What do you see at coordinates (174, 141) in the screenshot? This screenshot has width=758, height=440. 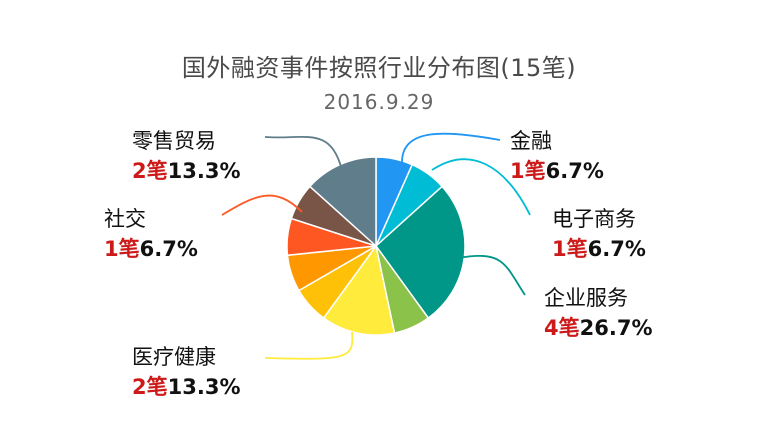 I see `slice-label-name: 零售贸易` at bounding box center [174, 141].